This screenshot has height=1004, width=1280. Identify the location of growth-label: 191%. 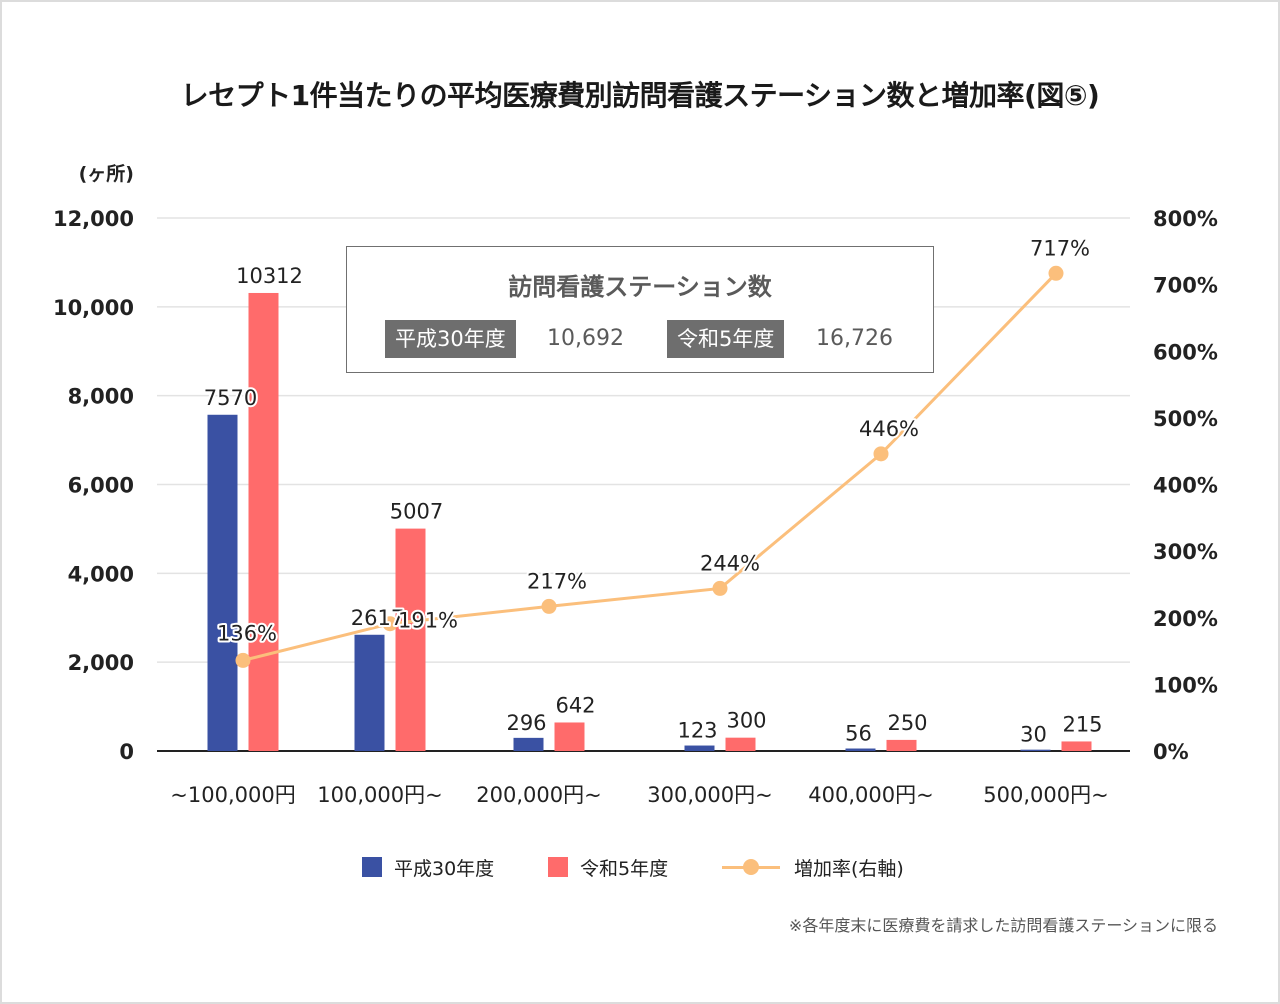
(428, 621).